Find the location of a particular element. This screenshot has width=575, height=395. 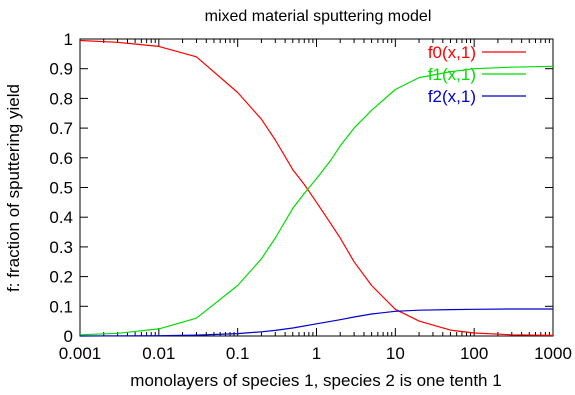

legend-label-1: f1(x,1) is located at coordinates (452, 74).